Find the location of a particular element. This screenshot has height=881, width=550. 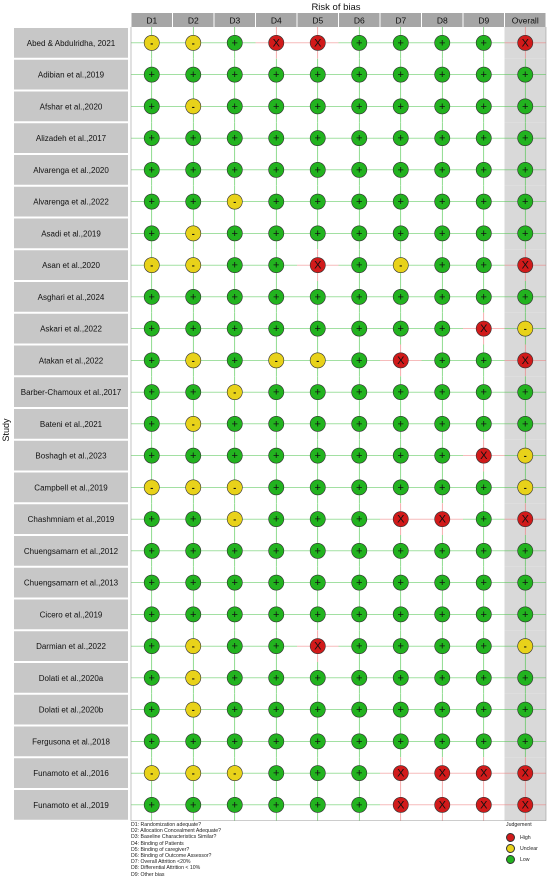

study-row: Askari et al.,2022 + + + + + + + + X - is located at coordinates (280, 328).